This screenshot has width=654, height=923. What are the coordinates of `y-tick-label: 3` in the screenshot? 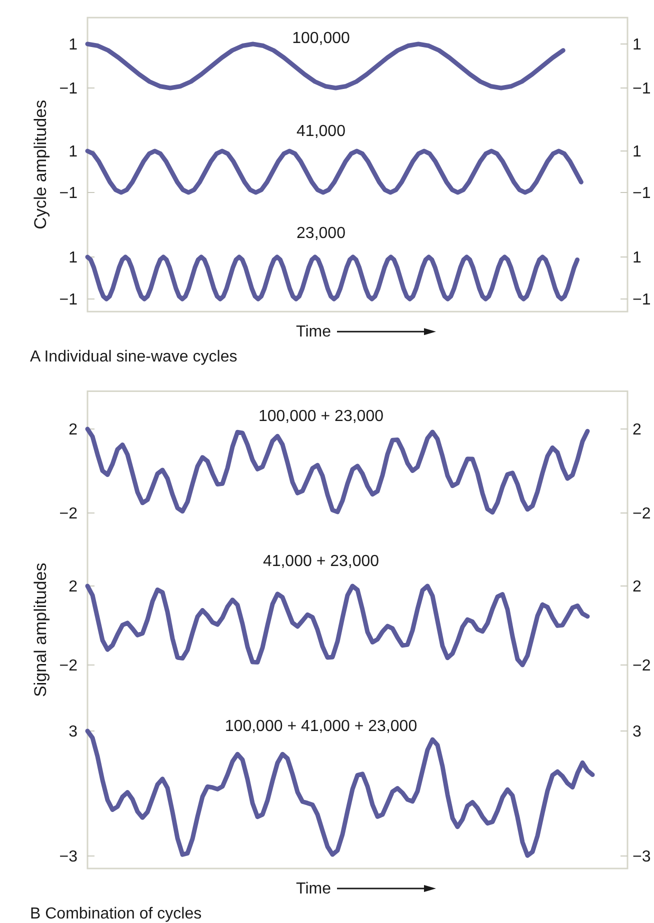 It's located at (73, 732).